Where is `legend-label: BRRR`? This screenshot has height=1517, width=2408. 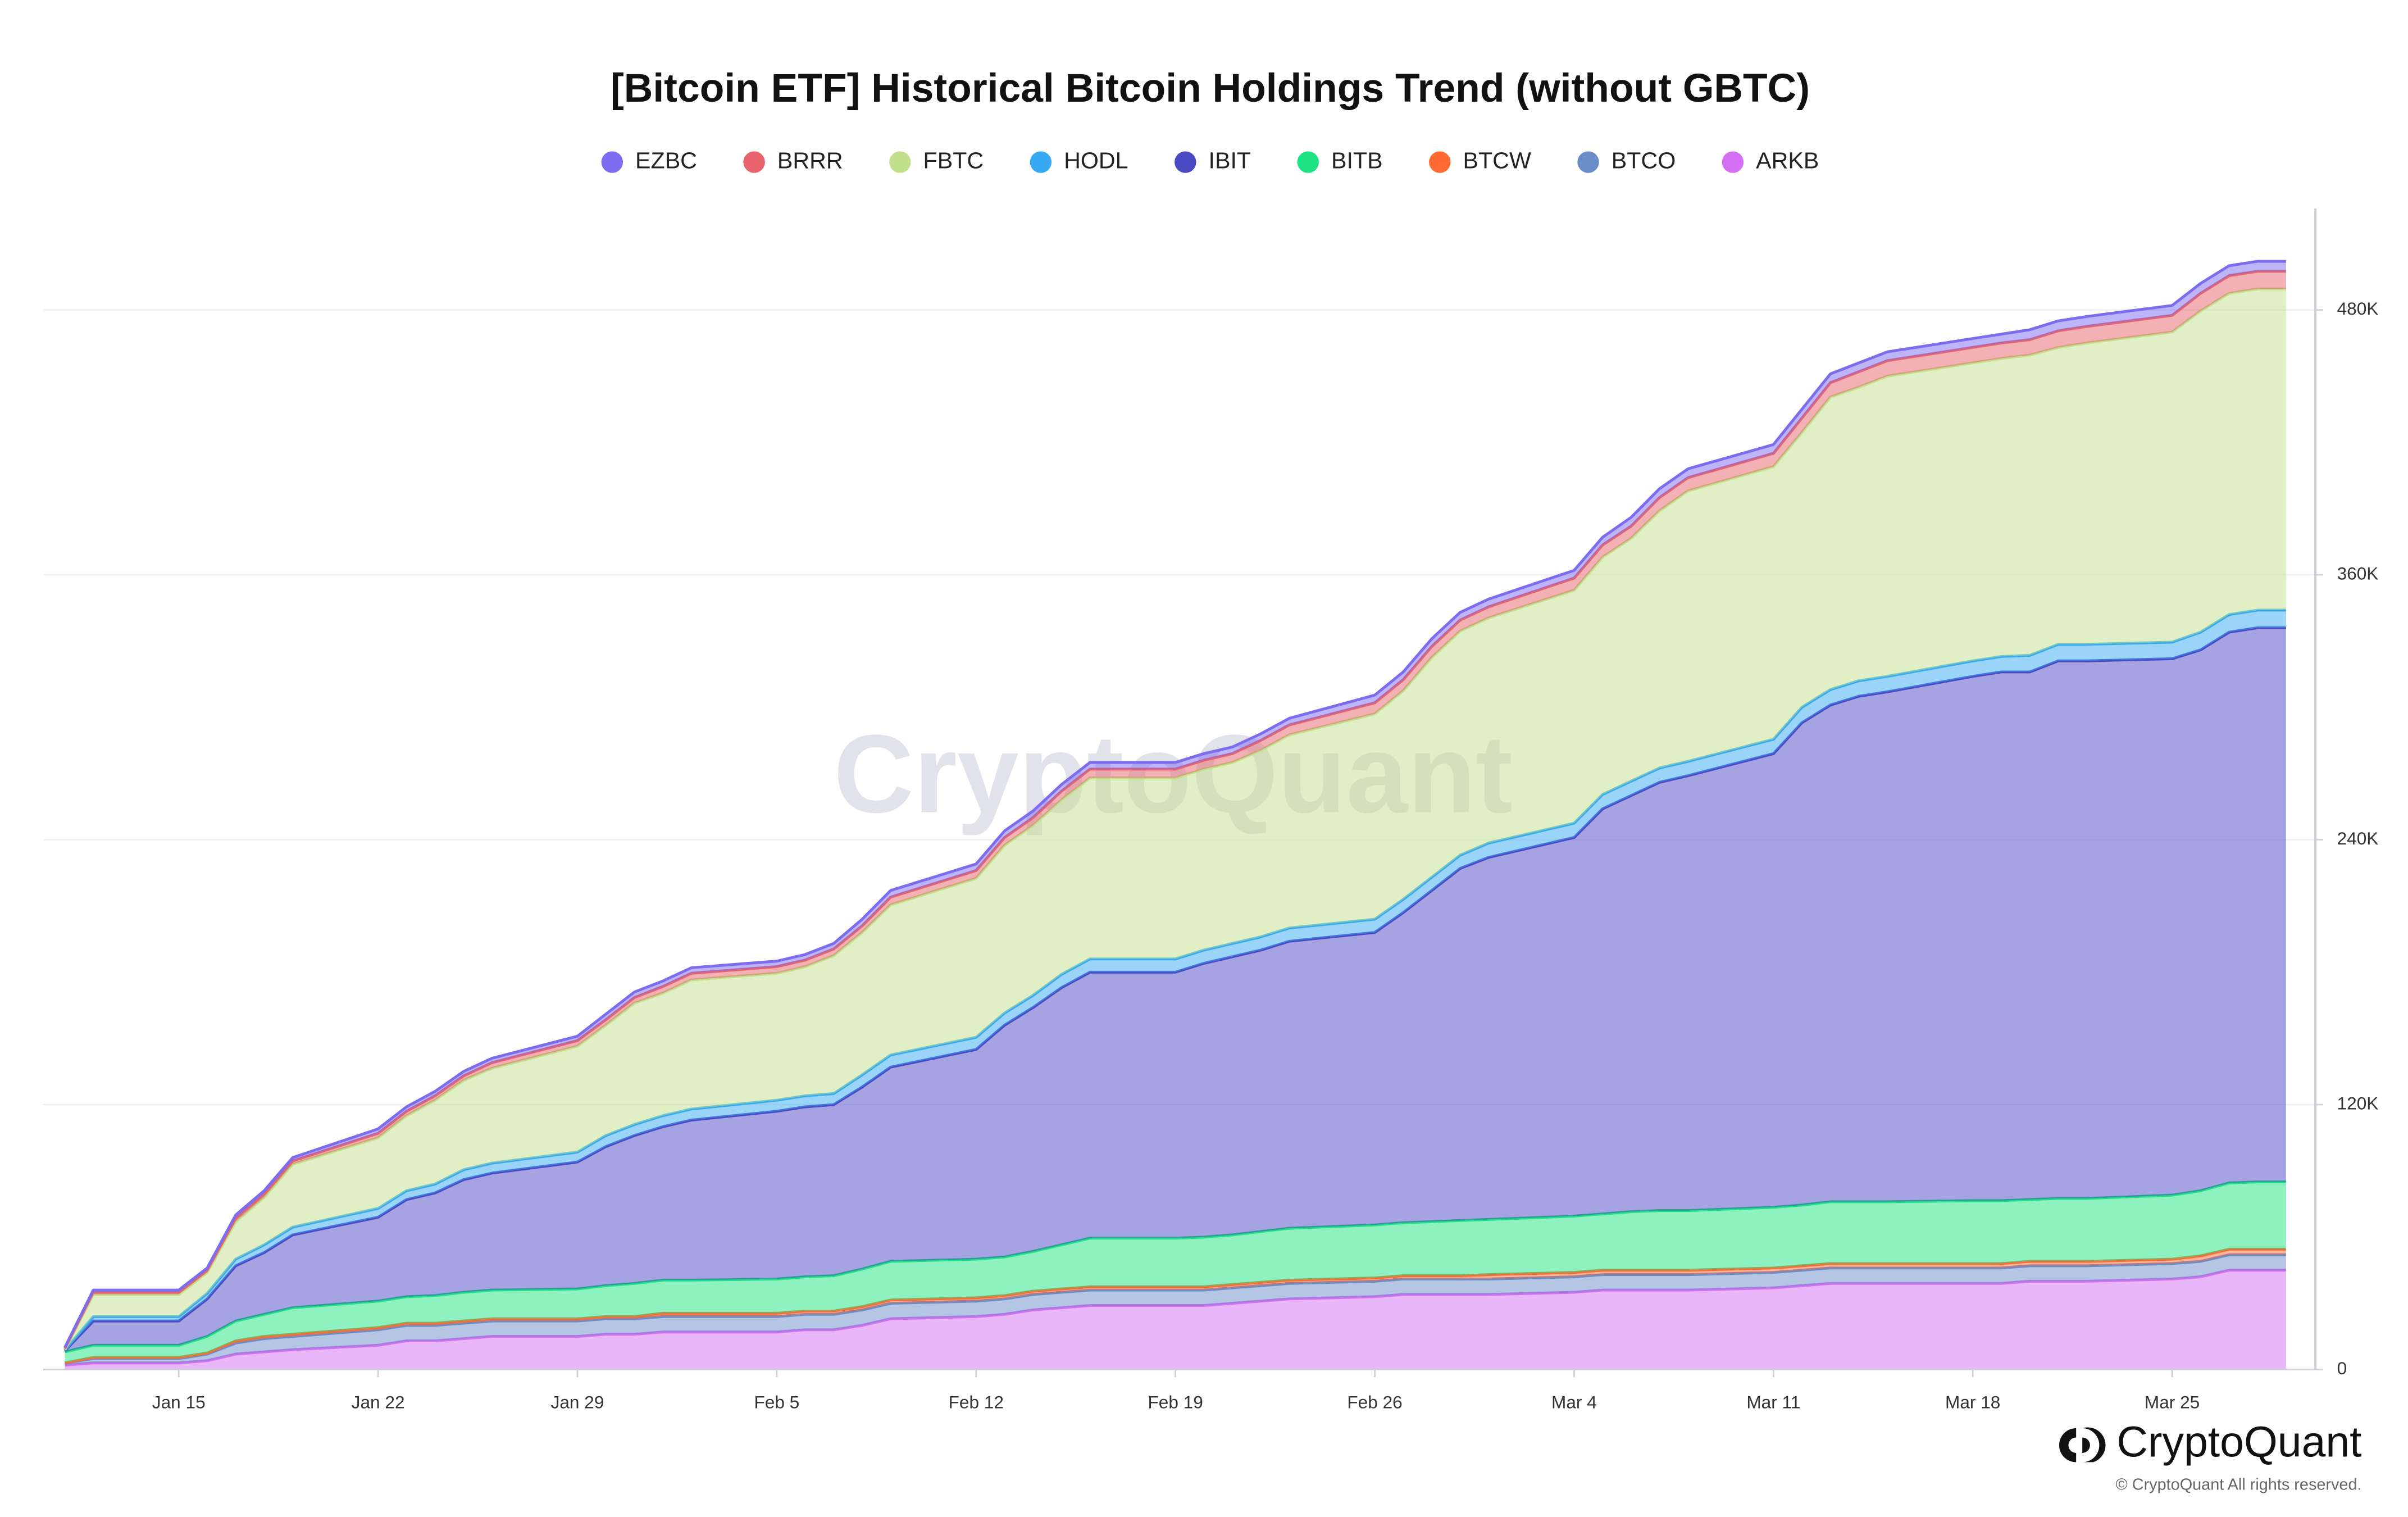 legend-label: BRRR is located at coordinates (810, 160).